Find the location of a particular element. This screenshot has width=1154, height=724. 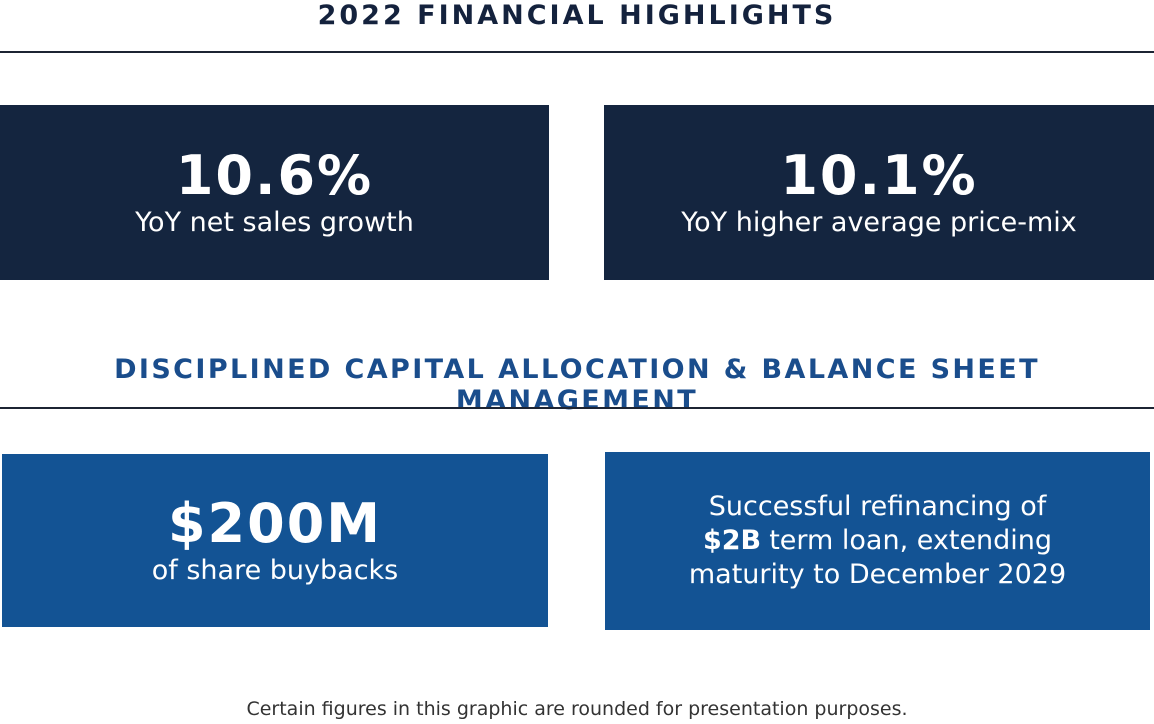

stat-label: YoY net sales growth is located at coordinates (274, 222).